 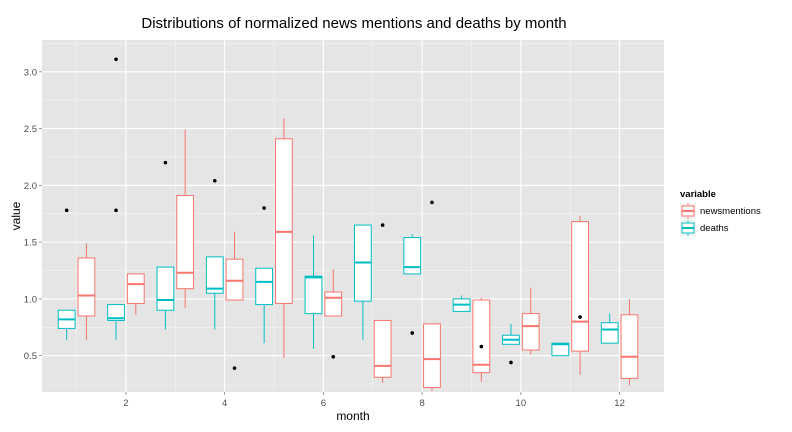 I want to click on x-axis-label: month, so click(x=352, y=416).